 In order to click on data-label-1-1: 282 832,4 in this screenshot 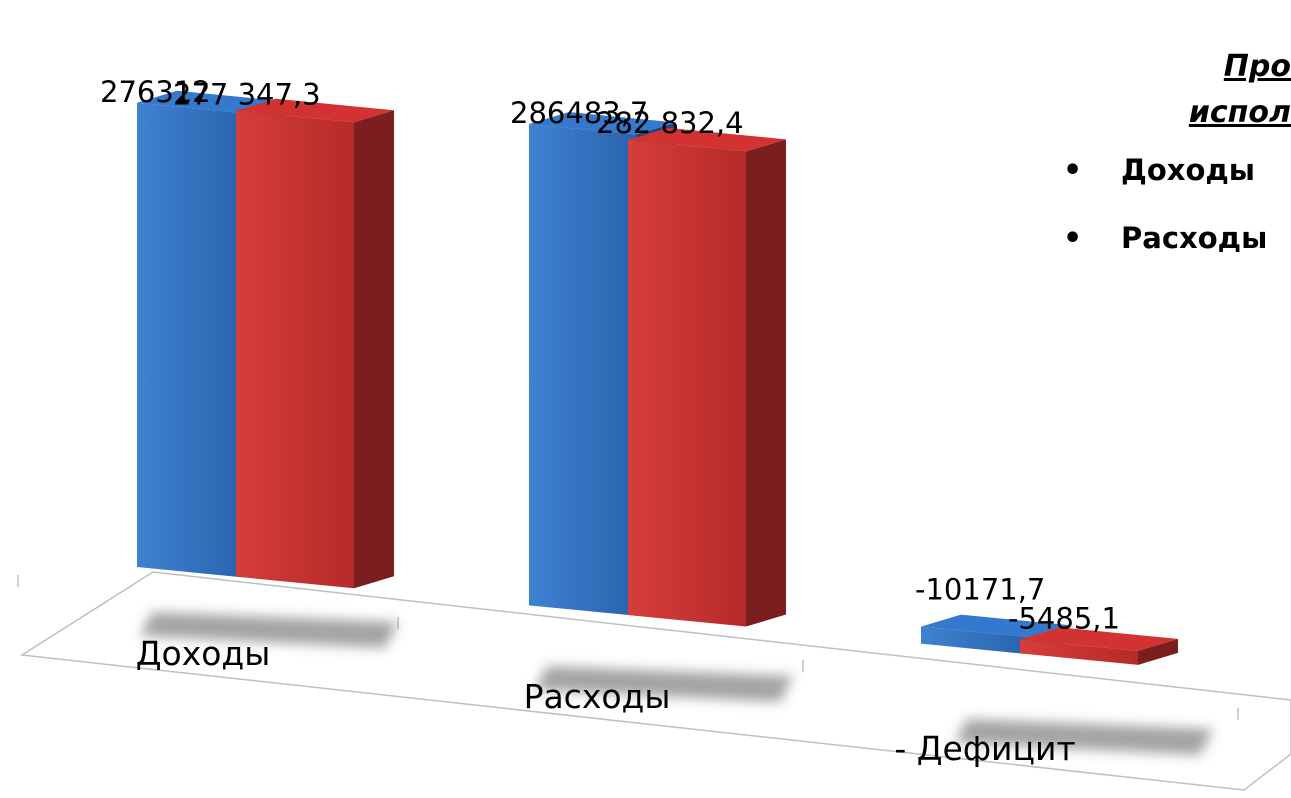, I will do `click(670, 123)`.